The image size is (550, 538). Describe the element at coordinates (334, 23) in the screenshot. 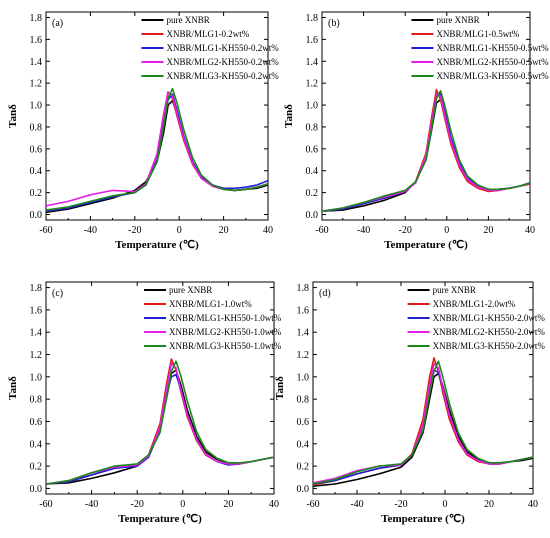

I see `panel-label: (b)` at that location.